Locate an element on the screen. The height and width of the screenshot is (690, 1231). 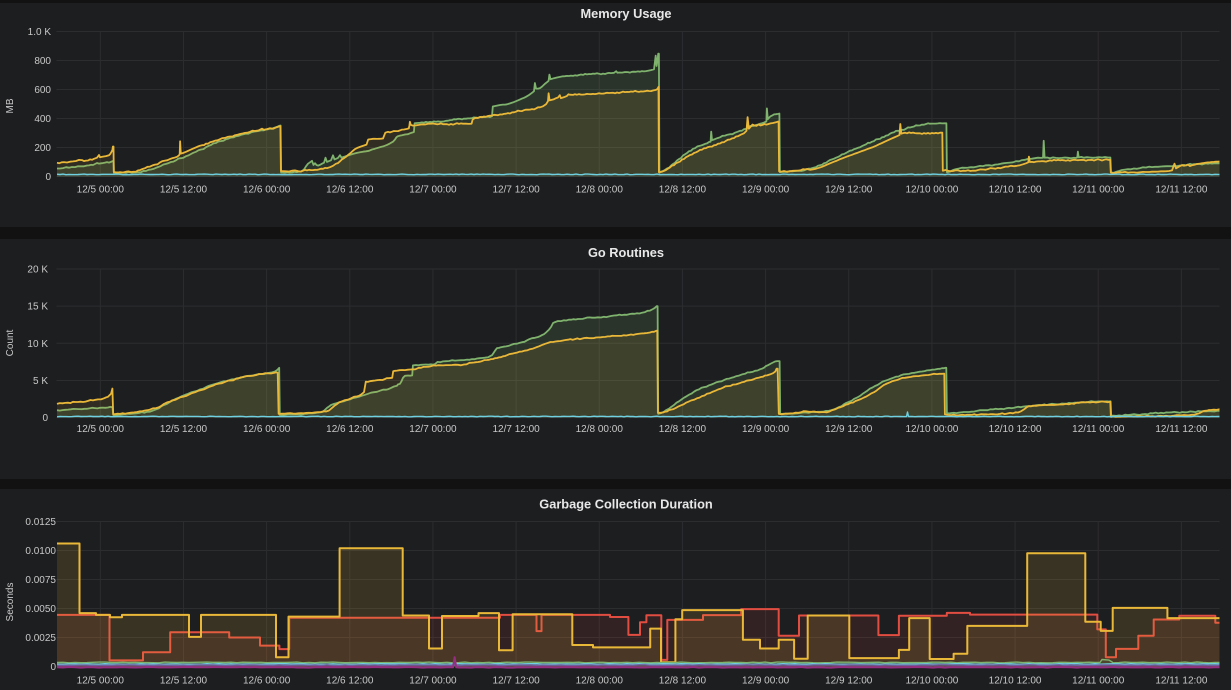
svg-text: 200 is located at coordinates (42, 148).